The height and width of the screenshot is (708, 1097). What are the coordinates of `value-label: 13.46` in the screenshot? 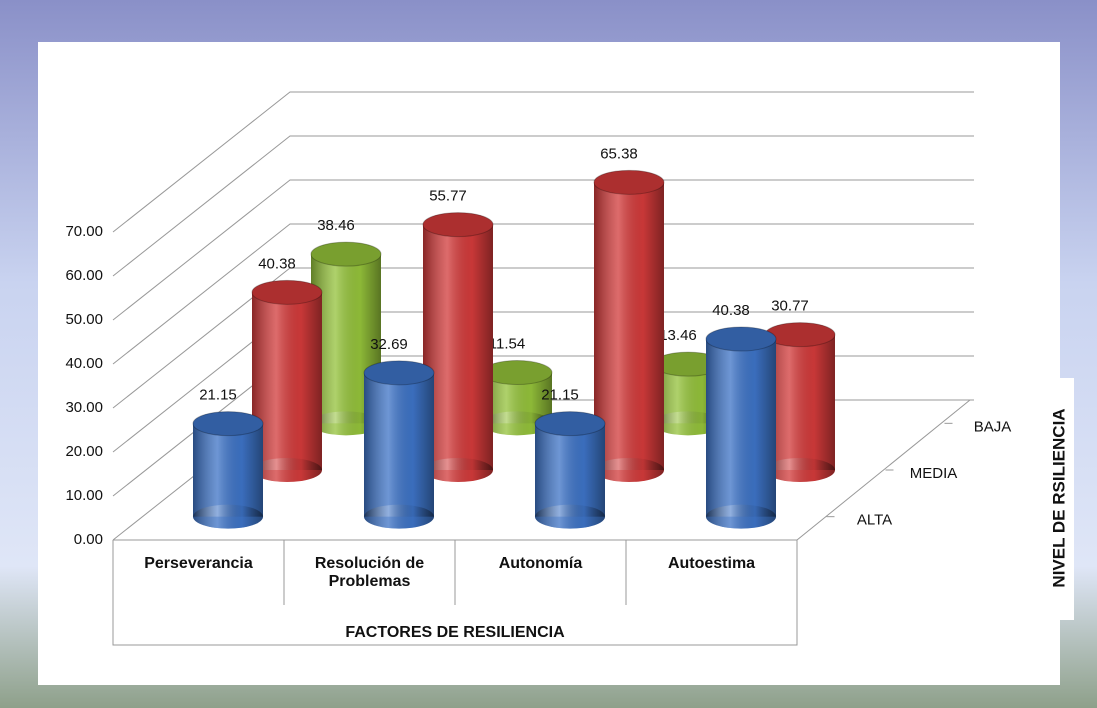 It's located at (678, 335).